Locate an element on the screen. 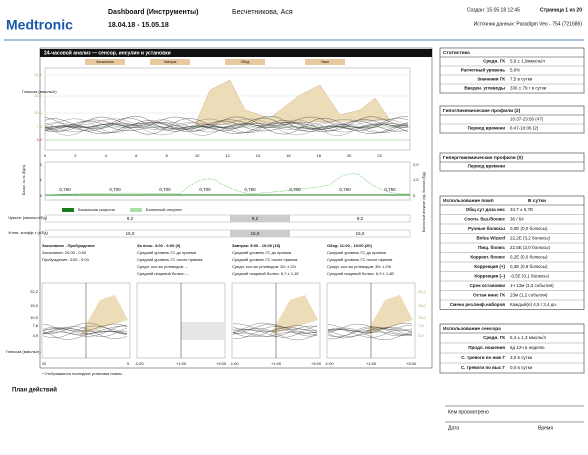 The height and width of the screenshot is (455, 588). row-value: 10:37-23:56 (47) is located at coordinates (527, 119).